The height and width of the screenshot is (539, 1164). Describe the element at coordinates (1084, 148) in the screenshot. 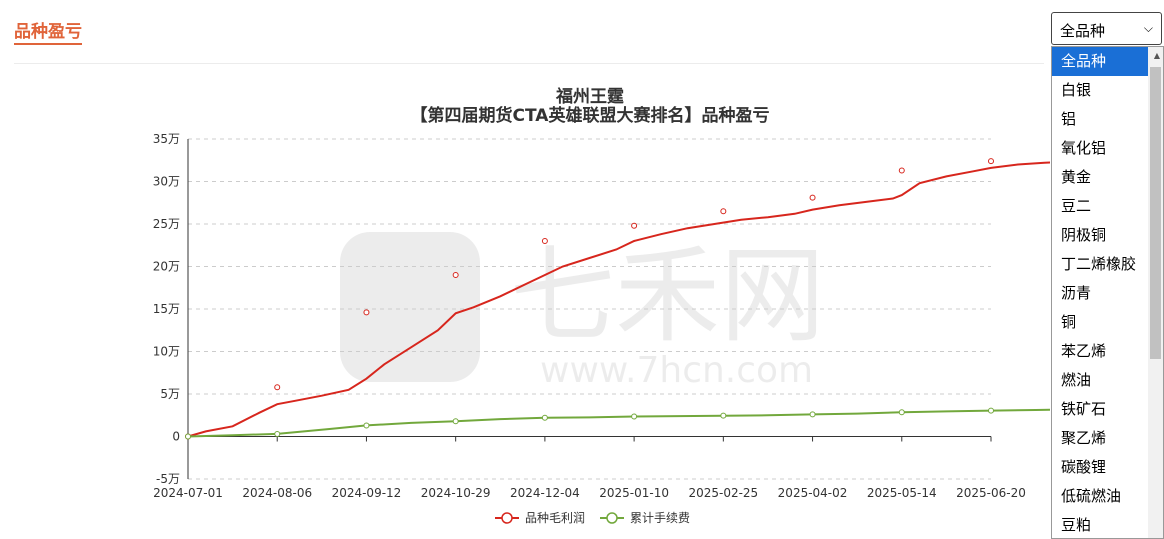

I see `dropdown-option: 氧化铝` at that location.